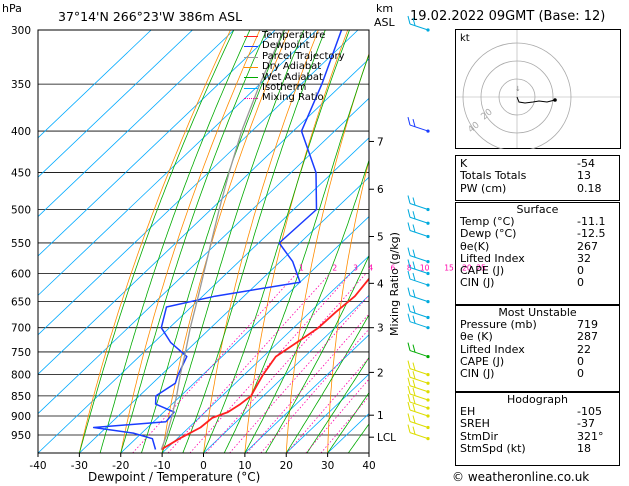 The image size is (629, 486). Describe the element at coordinates (286, 466) in the screenshot. I see `x-tick-label: 20` at that location.